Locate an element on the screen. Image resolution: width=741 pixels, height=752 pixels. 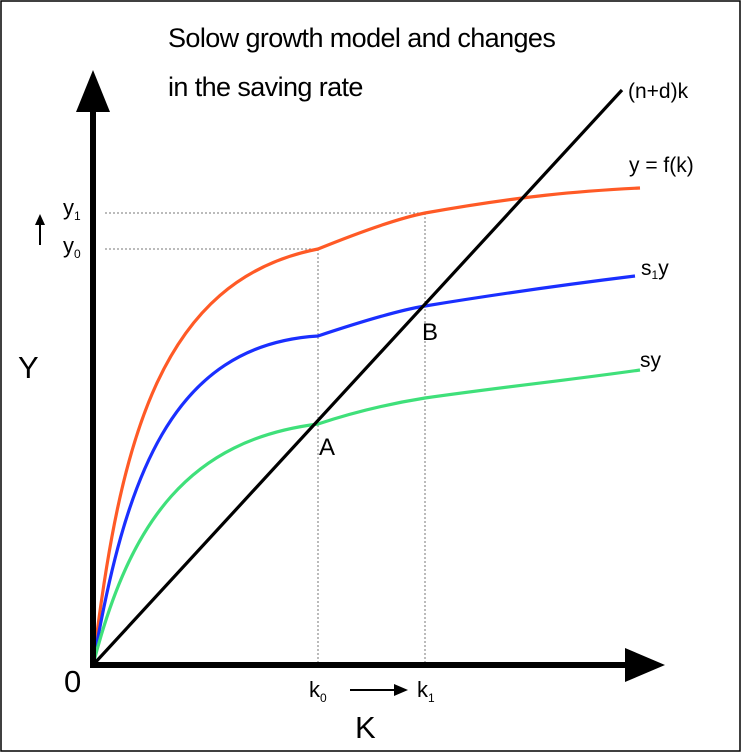
k1-label: k1 is located at coordinates (426, 691).